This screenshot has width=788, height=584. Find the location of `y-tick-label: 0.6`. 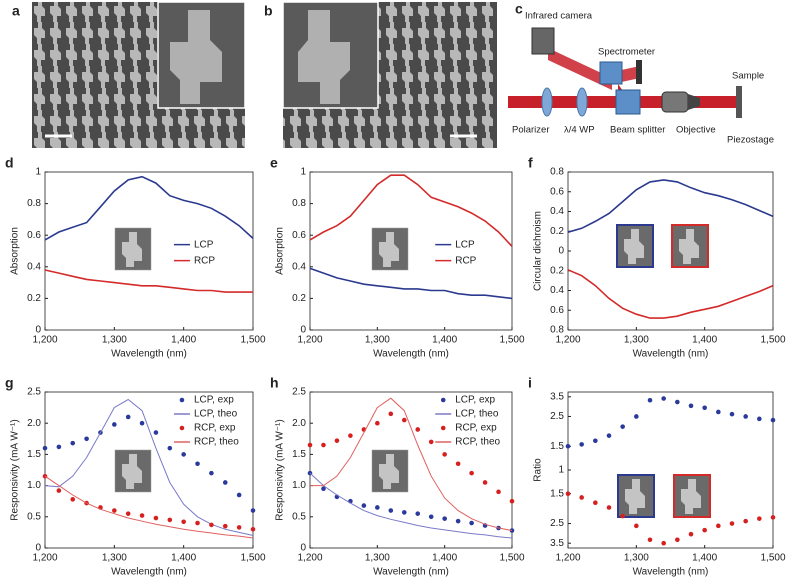

y-tick-label: 0.6 is located at coordinates (34, 235).